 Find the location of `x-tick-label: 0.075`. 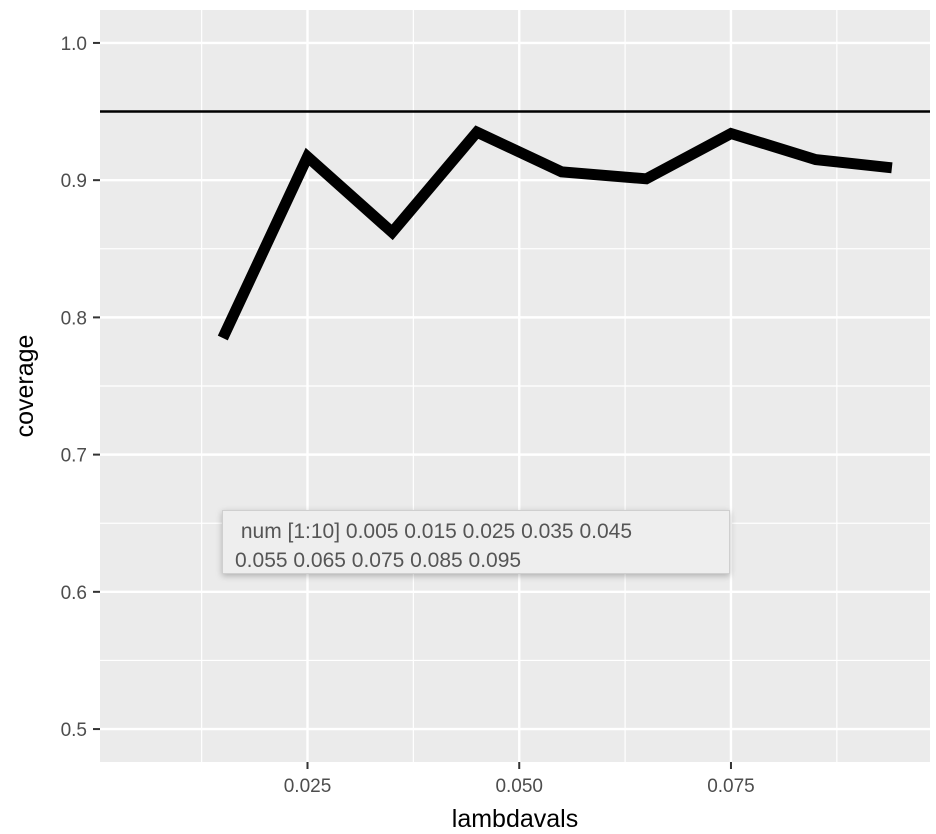

x-tick-label: 0.075 is located at coordinates (731, 786).